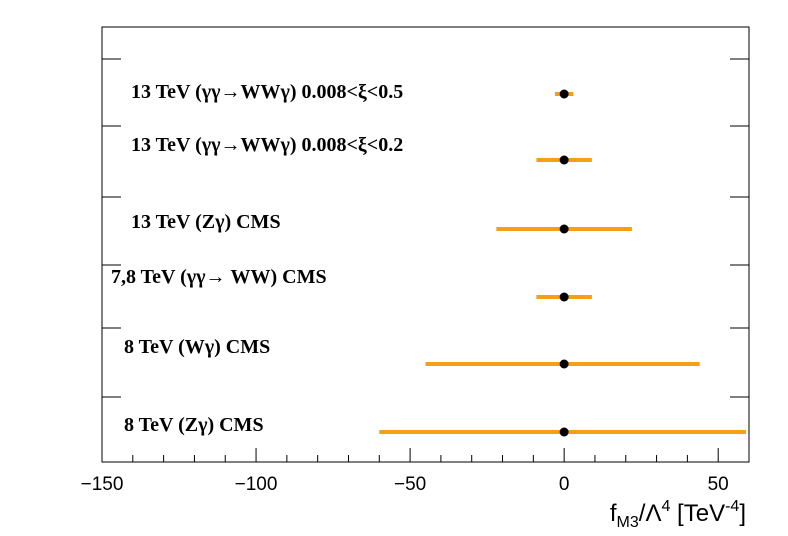 Image resolution: width=788 pixels, height=536 pixels. What do you see at coordinates (102, 484) in the screenshot?
I see `x-tick-label: −150` at bounding box center [102, 484].